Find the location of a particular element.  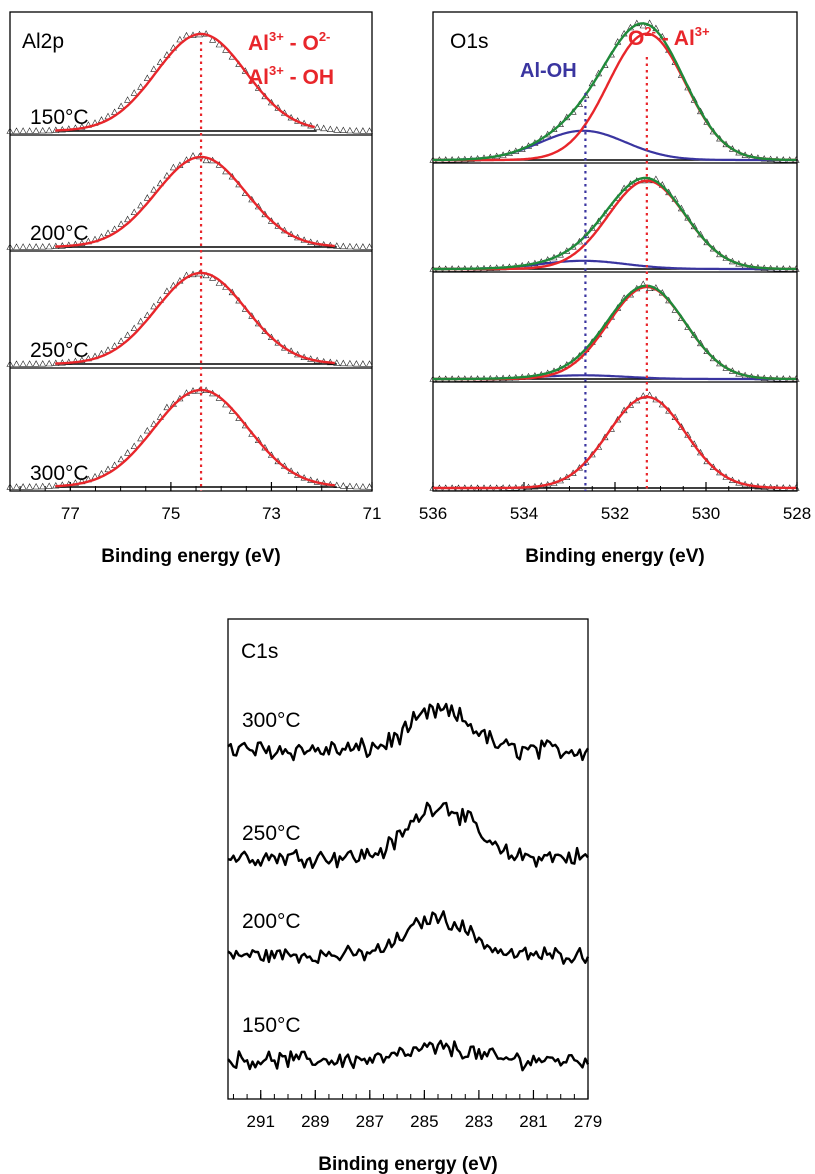

x-tick-label: 279 is located at coordinates (588, 1121).